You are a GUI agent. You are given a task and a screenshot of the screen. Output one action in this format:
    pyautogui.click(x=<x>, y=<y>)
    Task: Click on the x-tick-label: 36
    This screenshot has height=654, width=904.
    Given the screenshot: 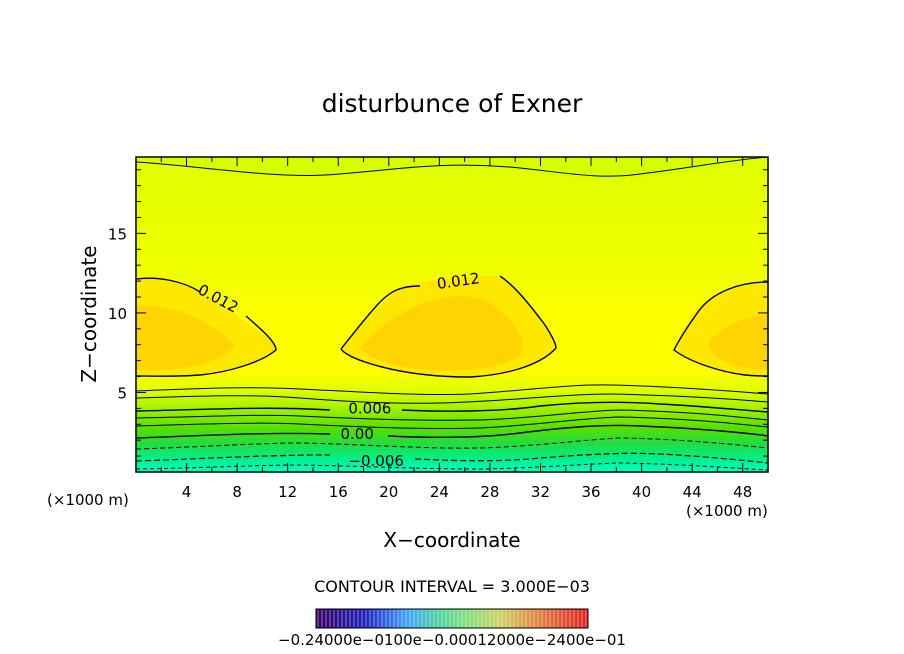 What is the action you would take?
    pyautogui.click(x=590, y=492)
    